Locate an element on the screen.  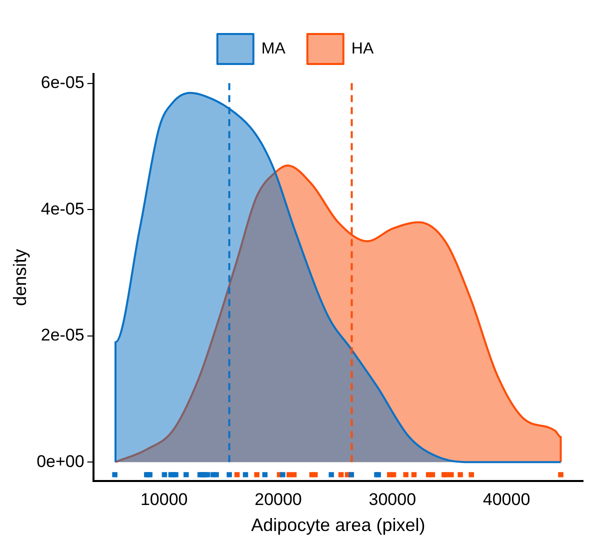
y-tick-label: 6e-05 is located at coordinates (62, 82).